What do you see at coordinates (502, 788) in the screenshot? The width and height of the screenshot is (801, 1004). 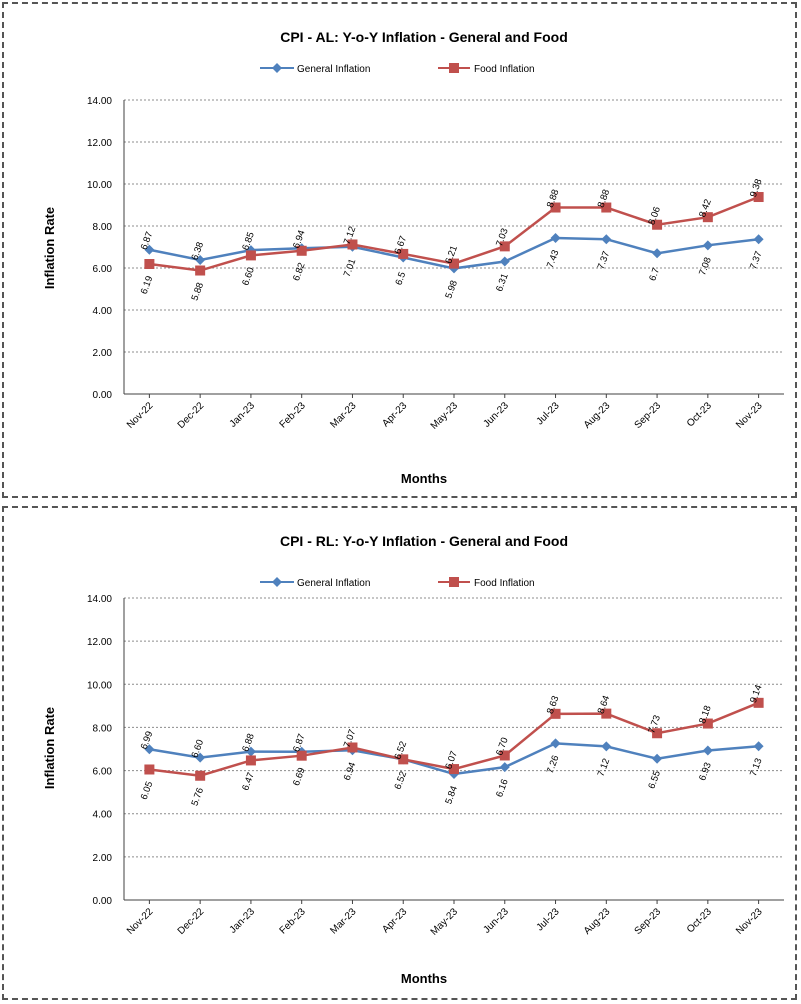 I see `general-data-label: 6.16` at bounding box center [502, 788].